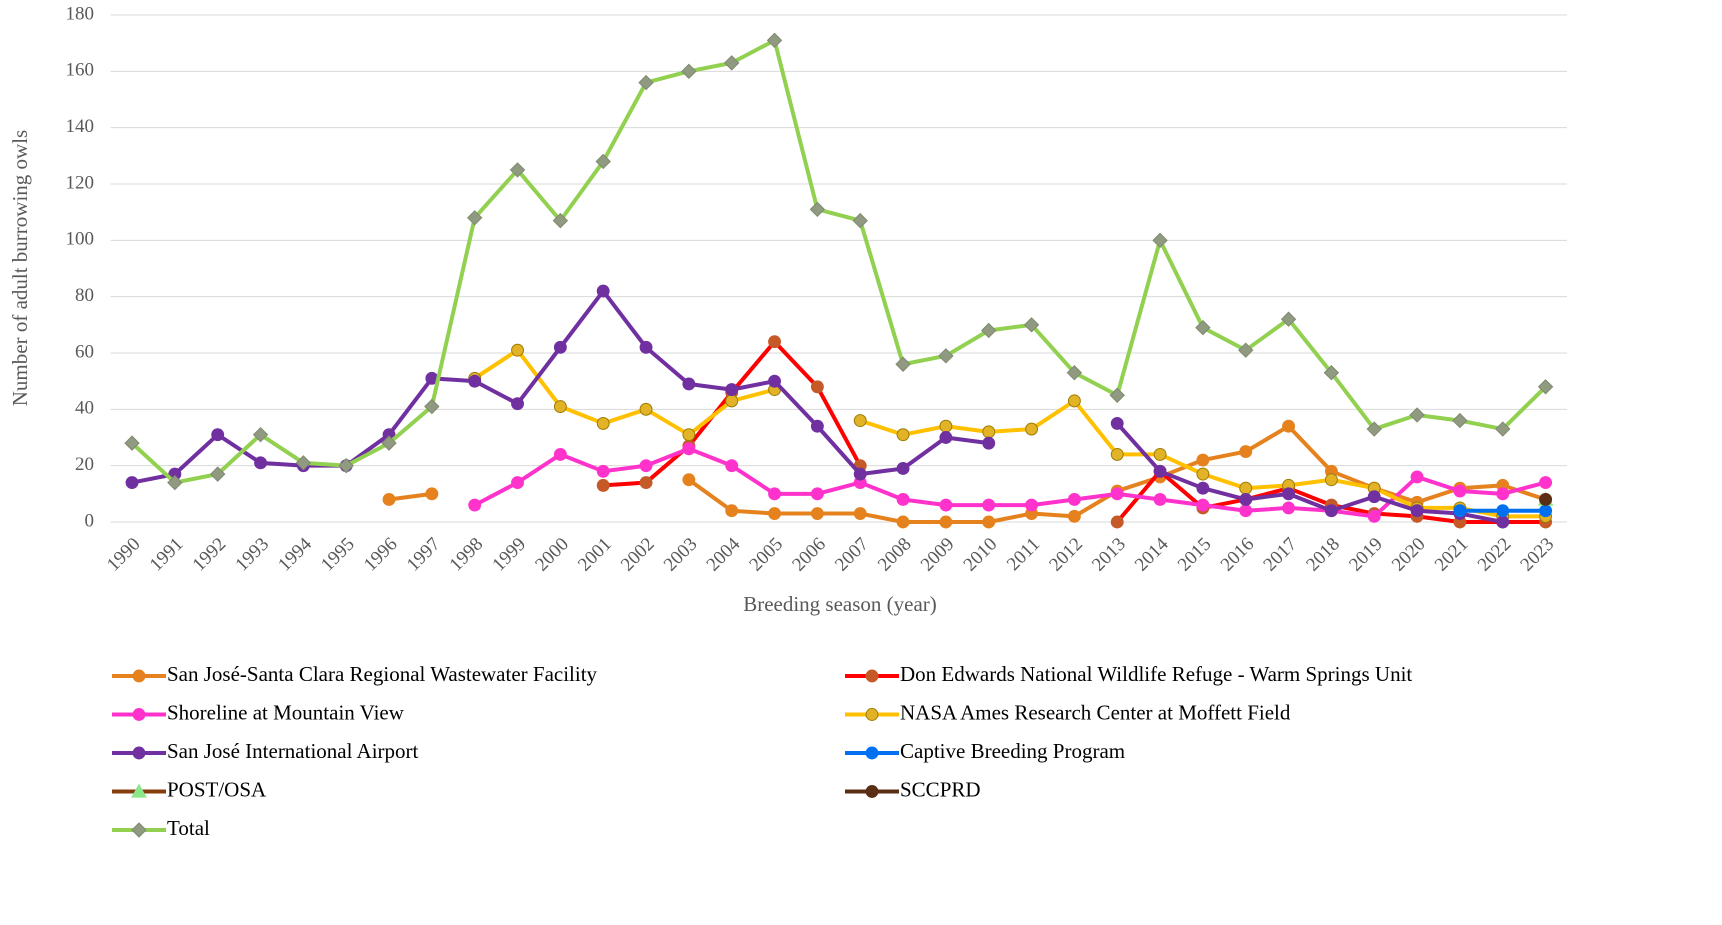 This screenshot has height=925, width=1722. I want to click on x-tick-label: 2018, so click(1323, 555).